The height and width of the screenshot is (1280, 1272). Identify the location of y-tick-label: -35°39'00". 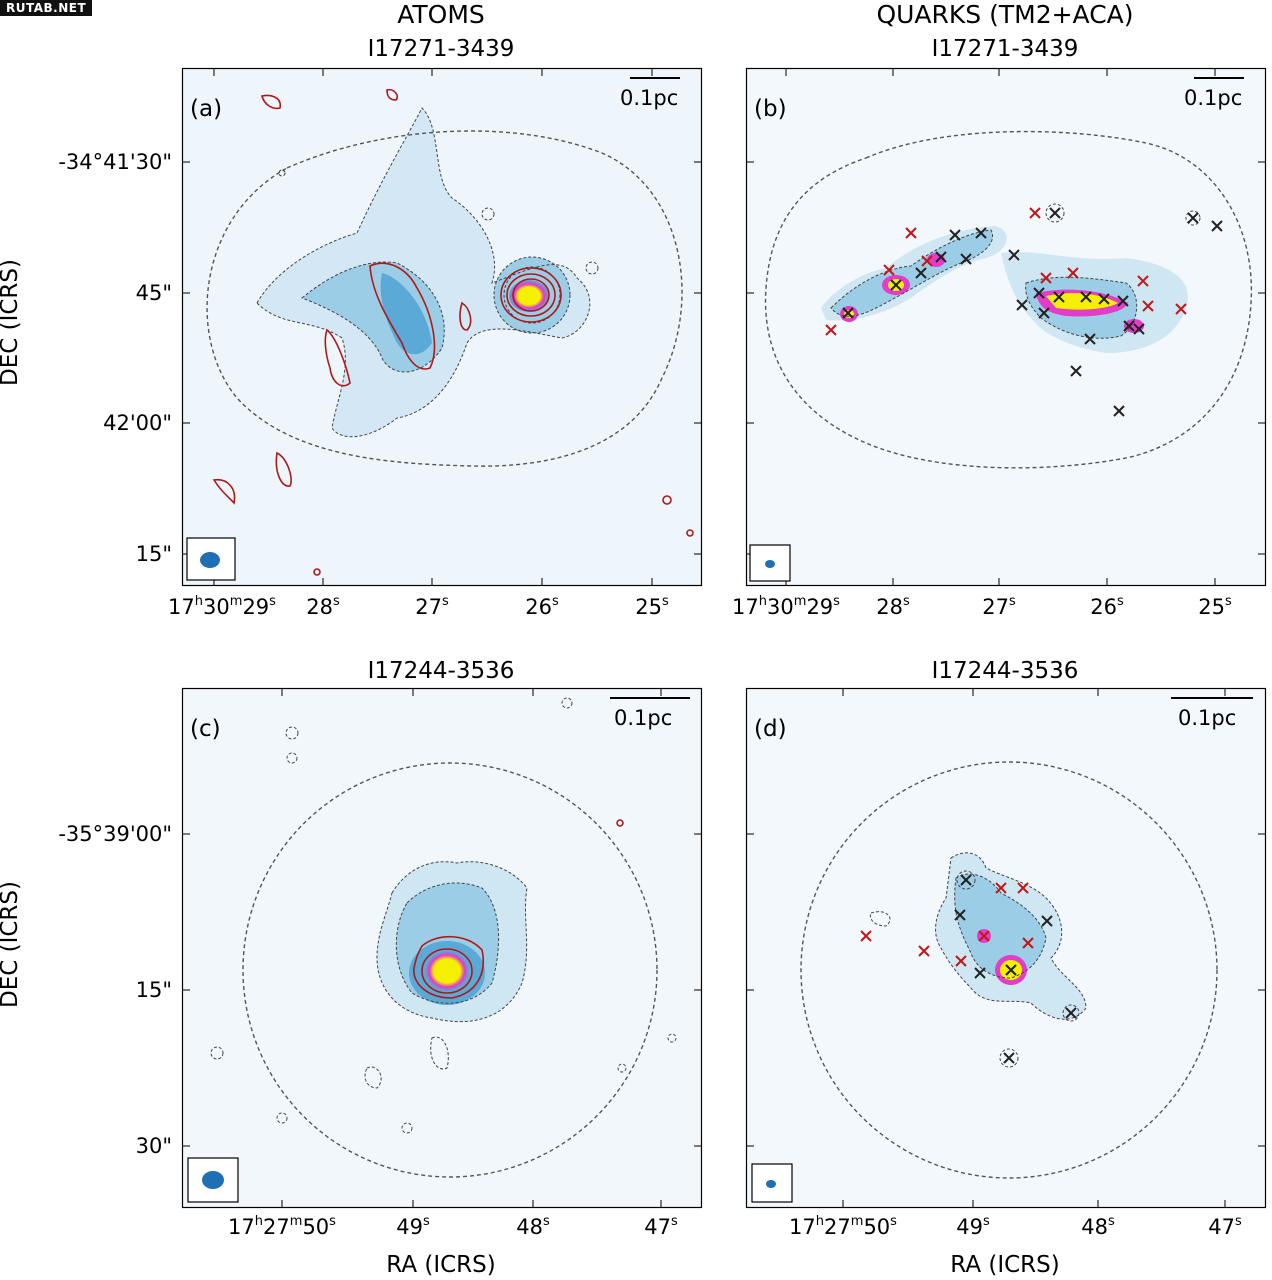
(115, 834).